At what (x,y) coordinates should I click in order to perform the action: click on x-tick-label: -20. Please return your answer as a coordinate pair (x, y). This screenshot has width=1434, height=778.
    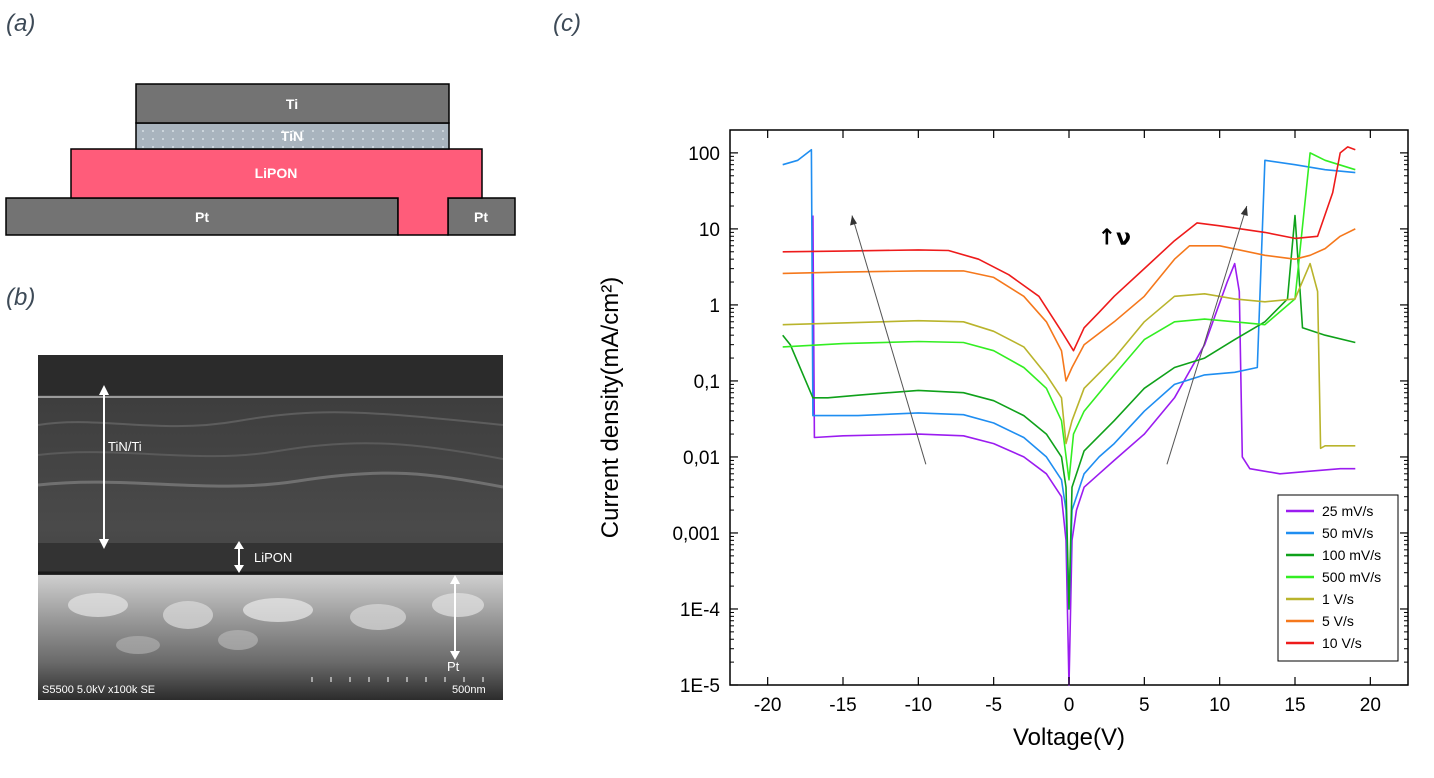
    Looking at the image, I should click on (767, 705).